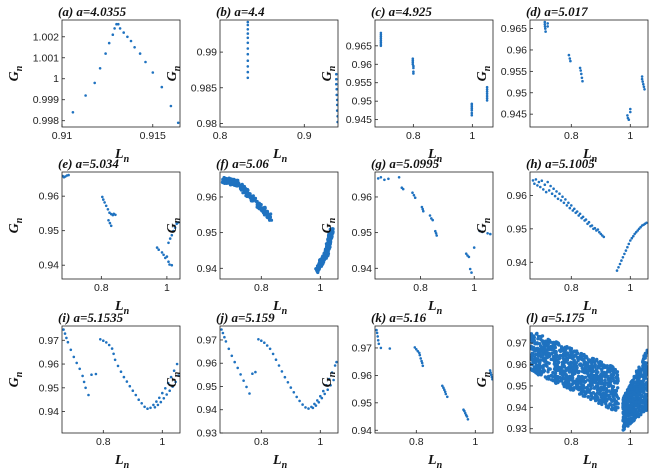 This screenshot has width=654, height=472. What do you see at coordinates (242, 163) in the screenshot?
I see `subplot-title: (f) a=5.06` at bounding box center [242, 163].